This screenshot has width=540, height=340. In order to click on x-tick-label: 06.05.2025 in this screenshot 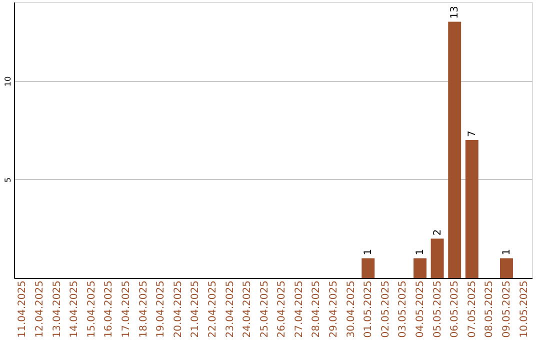, I will do `click(455, 309)`.